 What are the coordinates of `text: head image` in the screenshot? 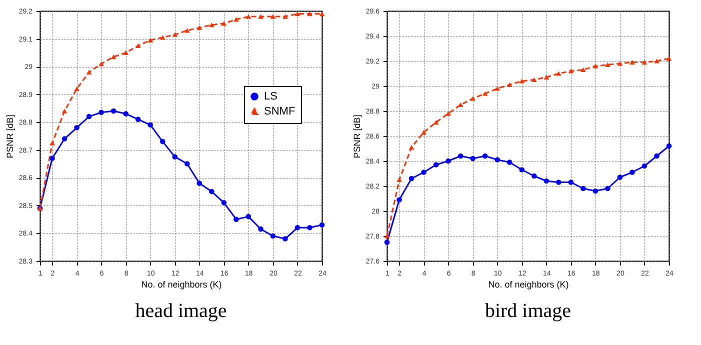 It's located at (181, 311).